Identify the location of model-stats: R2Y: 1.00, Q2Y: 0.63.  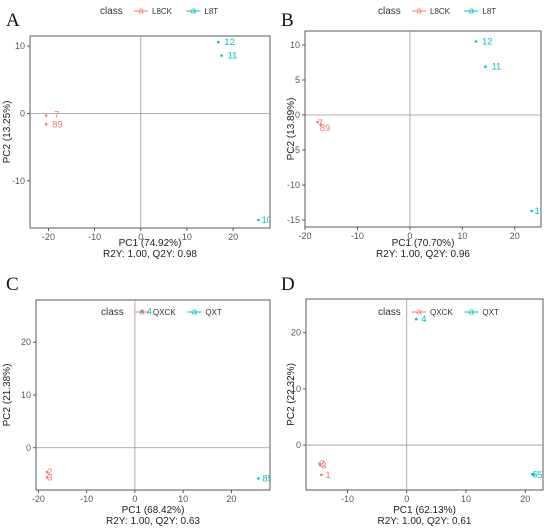
(153, 521).